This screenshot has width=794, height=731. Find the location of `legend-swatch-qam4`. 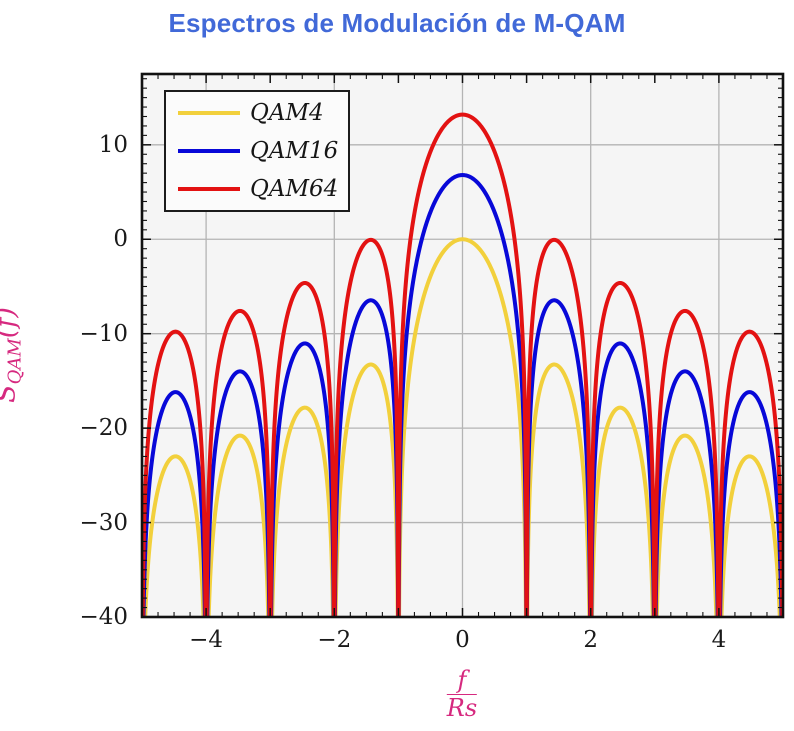

legend-swatch-qam4 is located at coordinates (209, 113).